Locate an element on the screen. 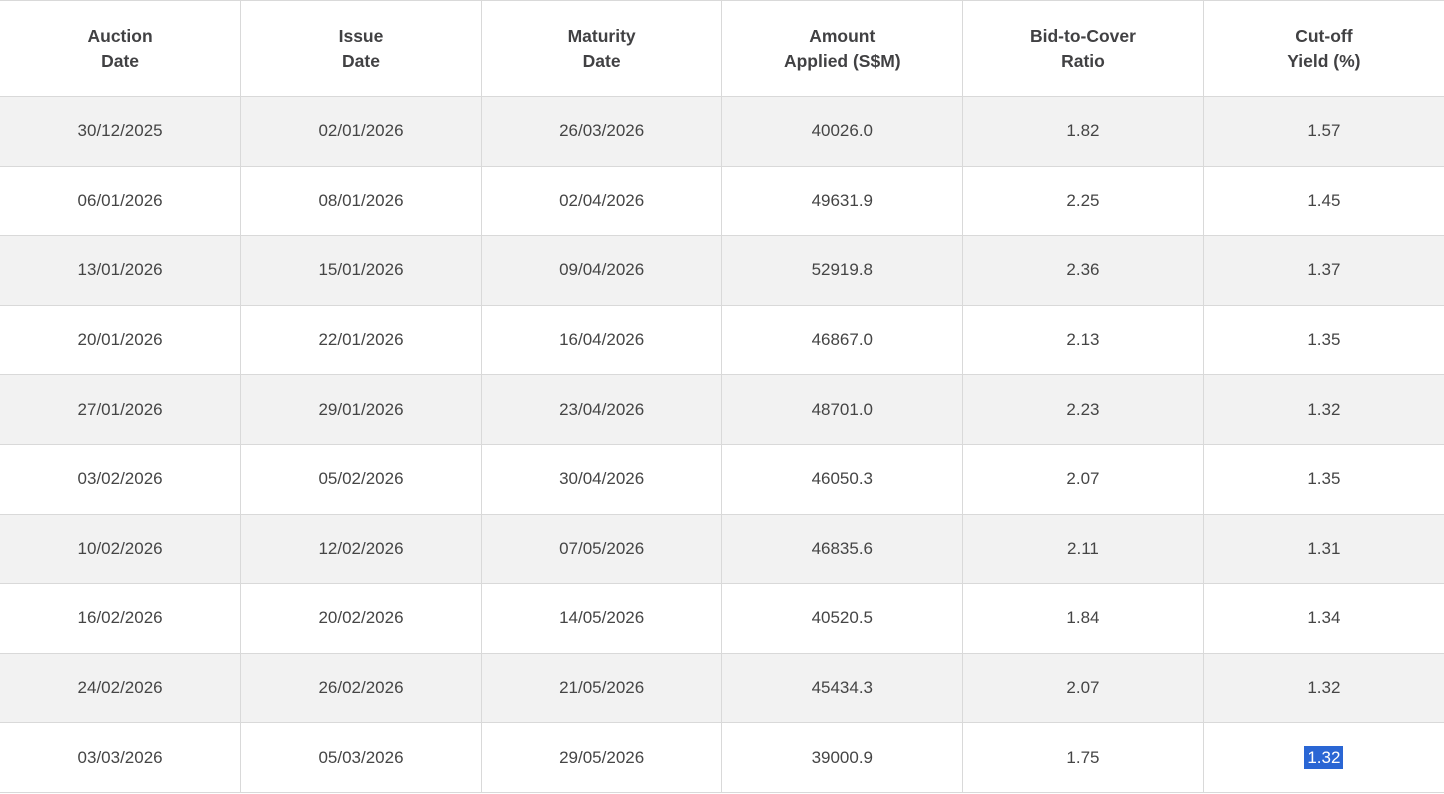 This screenshot has width=1444, height=794. cell-auction-date: 16/02/2026 is located at coordinates (120, 618).